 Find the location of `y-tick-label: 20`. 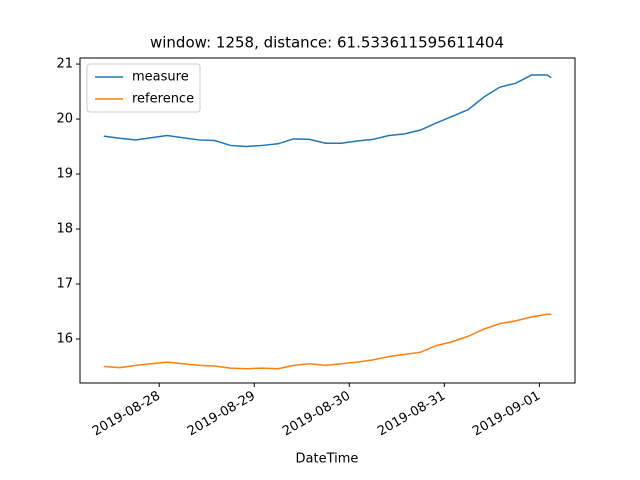

y-tick-label: 20 is located at coordinates (64, 119).